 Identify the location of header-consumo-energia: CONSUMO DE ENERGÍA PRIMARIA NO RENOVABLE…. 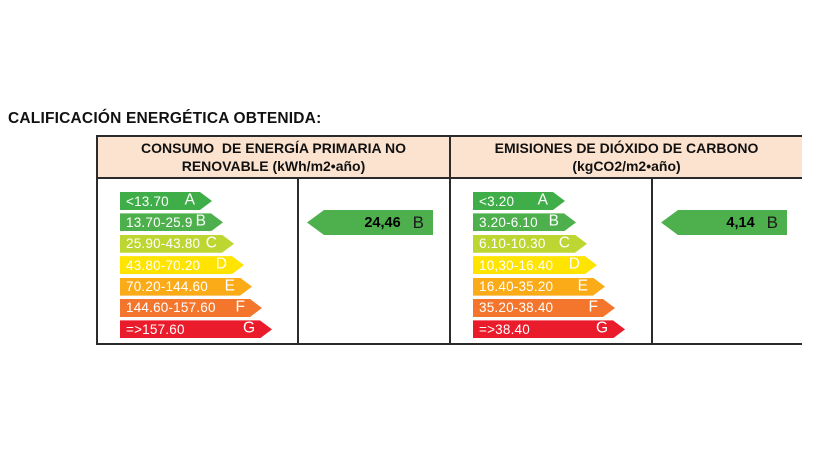
(273, 158).